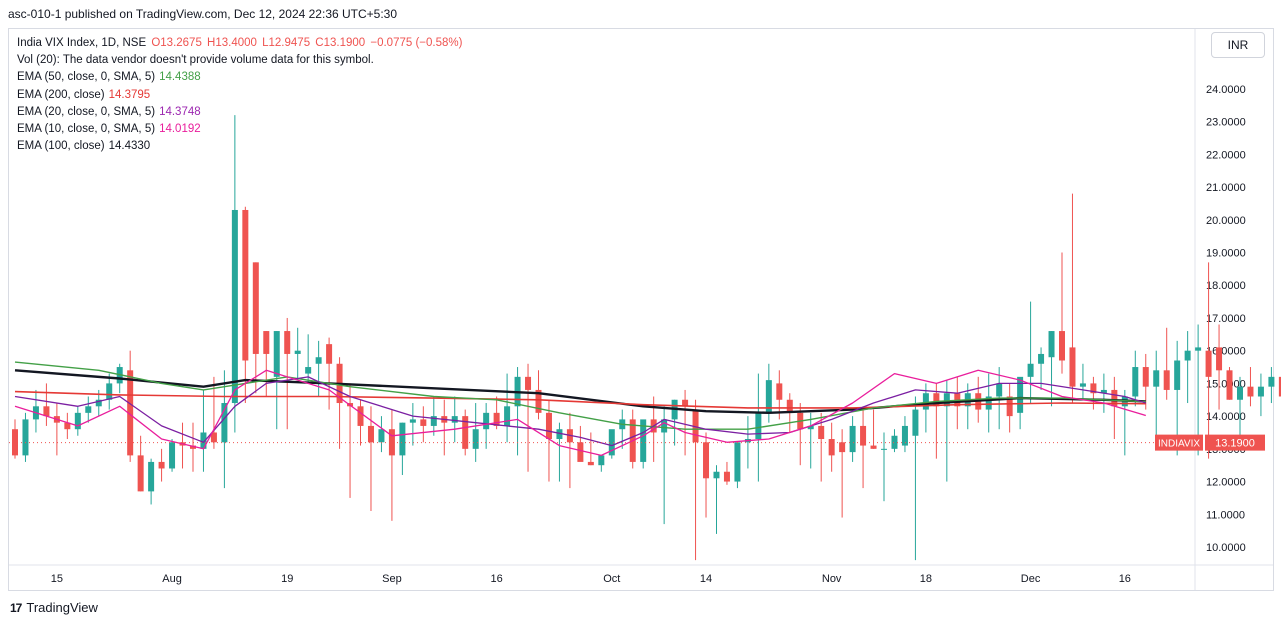  I want to click on indicator-label: EMA (10, close, 0, SMA, 5), so click(86, 129).